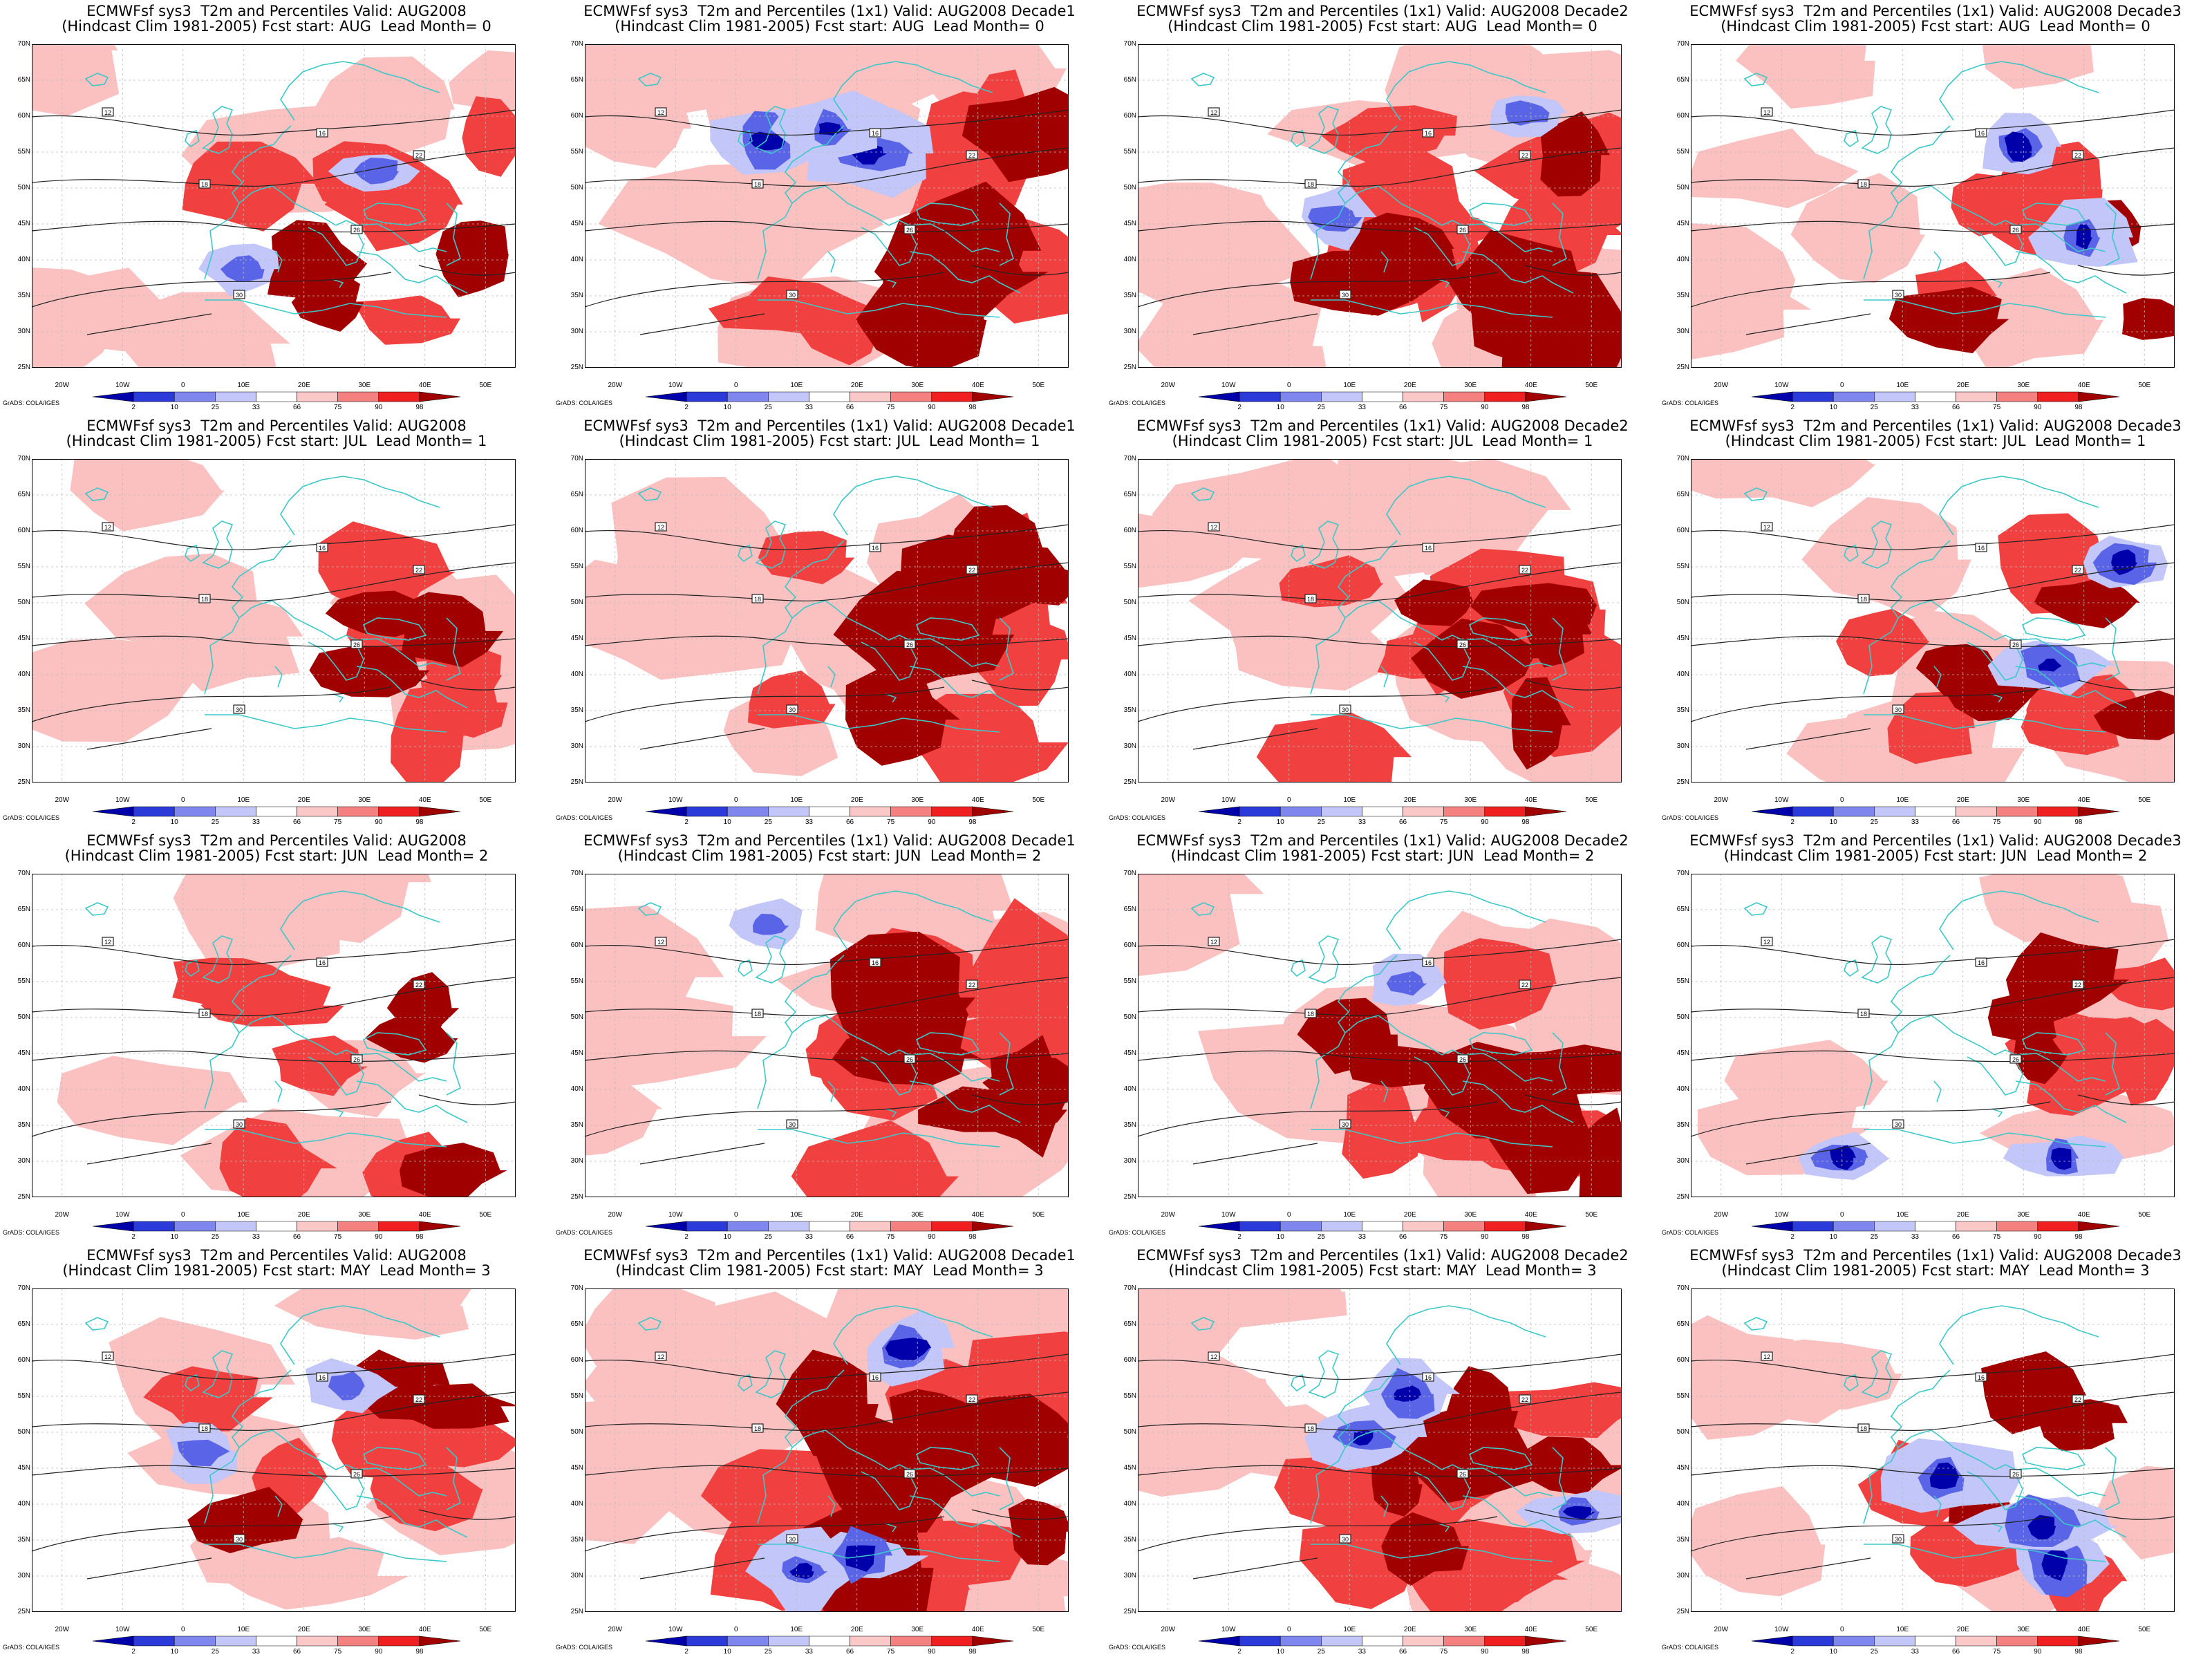 This screenshot has width=2212, height=1659. Describe the element at coordinates (62, 385) in the screenshot. I see `lon-label: 20W` at that location.